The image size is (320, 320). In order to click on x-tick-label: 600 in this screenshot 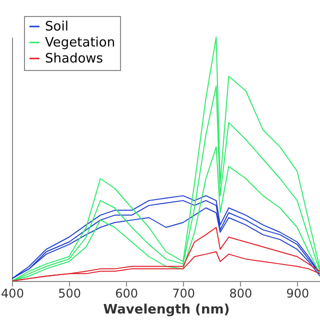, I will do `click(126, 293)`.